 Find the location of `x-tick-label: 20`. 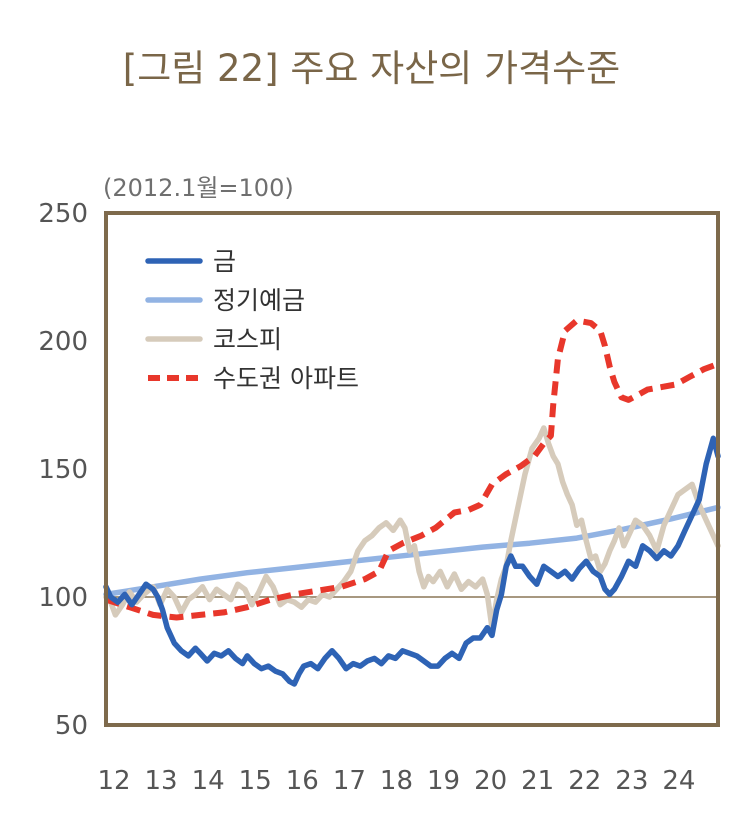

x-tick-label: 20 is located at coordinates (490, 781).